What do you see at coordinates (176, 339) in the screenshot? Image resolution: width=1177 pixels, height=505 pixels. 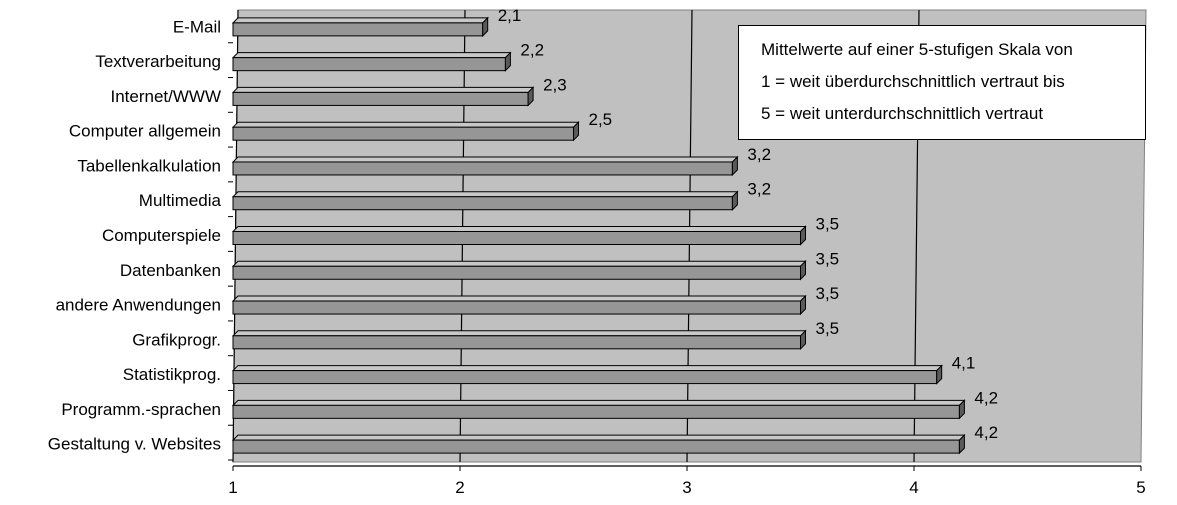 I see `category-label: Grafikprogr.` at bounding box center [176, 339].